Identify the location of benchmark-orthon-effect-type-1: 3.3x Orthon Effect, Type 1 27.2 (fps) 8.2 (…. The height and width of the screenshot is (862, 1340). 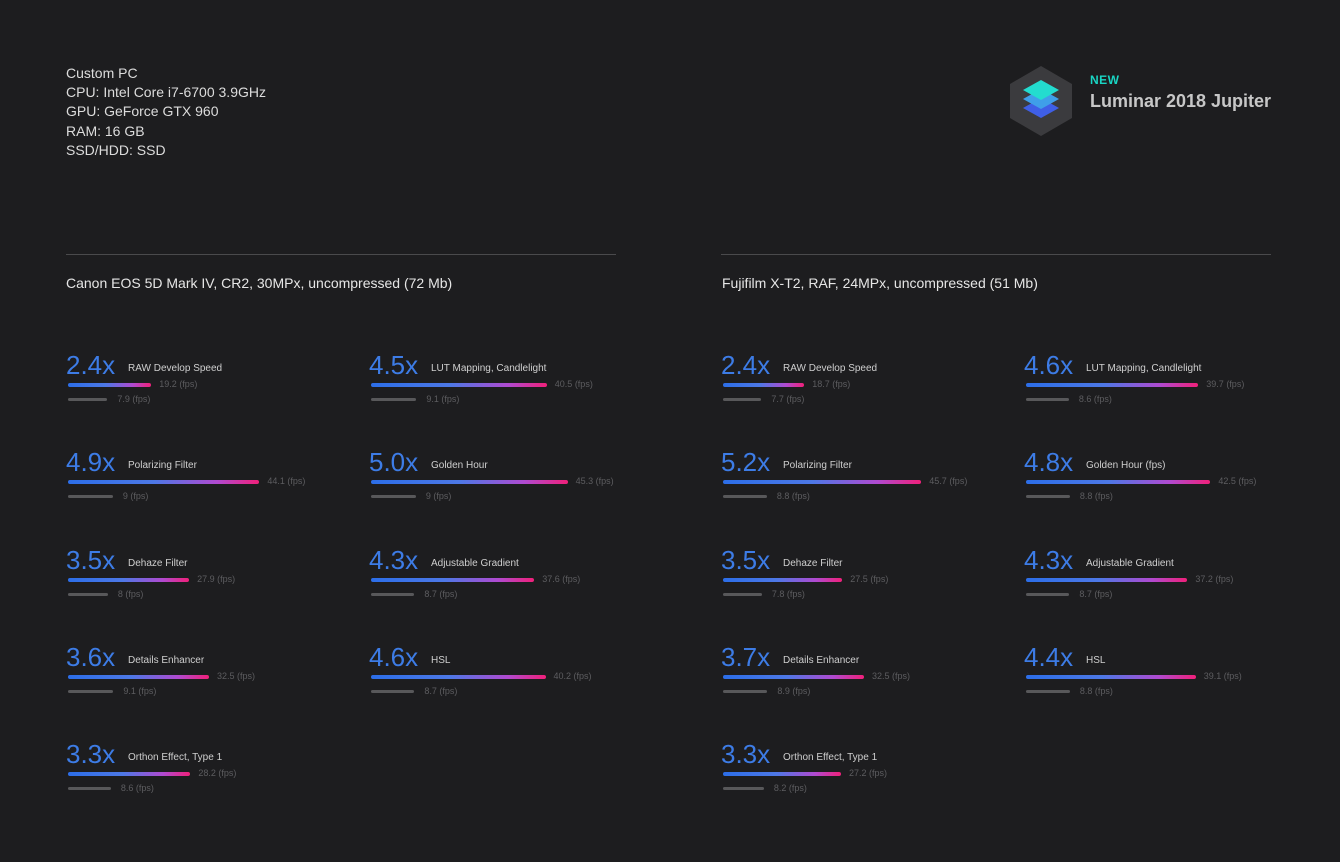
(851, 771).